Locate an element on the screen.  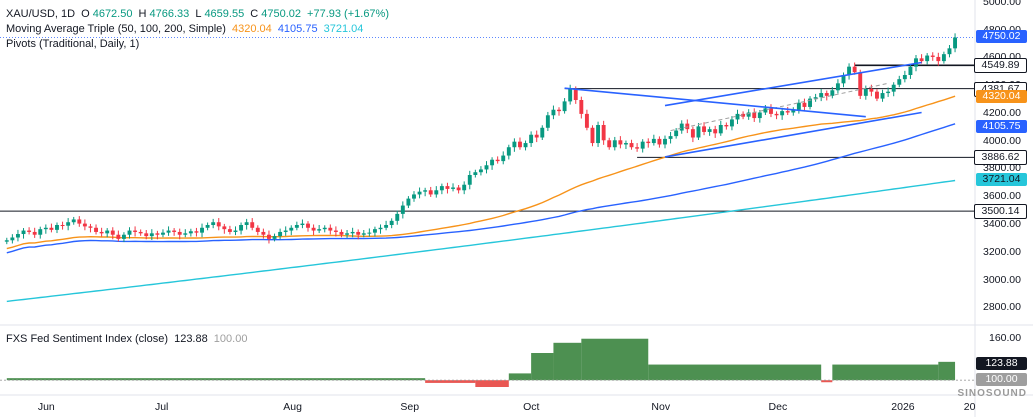
ma200-value: 3721.04 is located at coordinates (343, 29).